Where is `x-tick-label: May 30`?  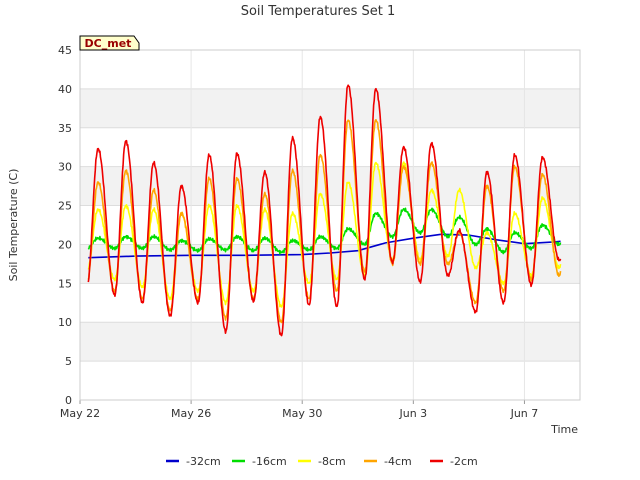 x-tick-label: May 30 is located at coordinates (302, 413).